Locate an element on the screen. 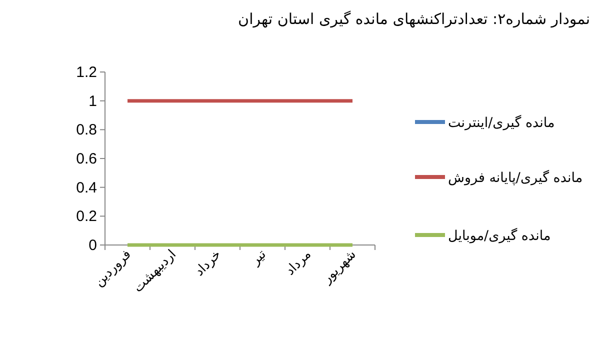  text: نمودار شماره۲: تعدادتراکنشهای مانده گیری استان تهران is located at coordinates (414, 19).